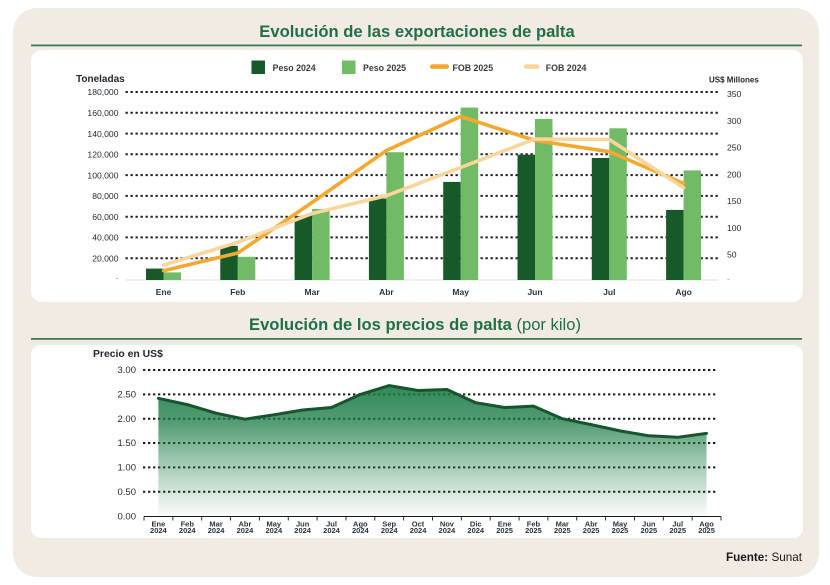 Image resolution: width=830 pixels, height=585 pixels. Describe the element at coordinates (127, 516) in the screenshot. I see `svg-text: 0.00` at that location.